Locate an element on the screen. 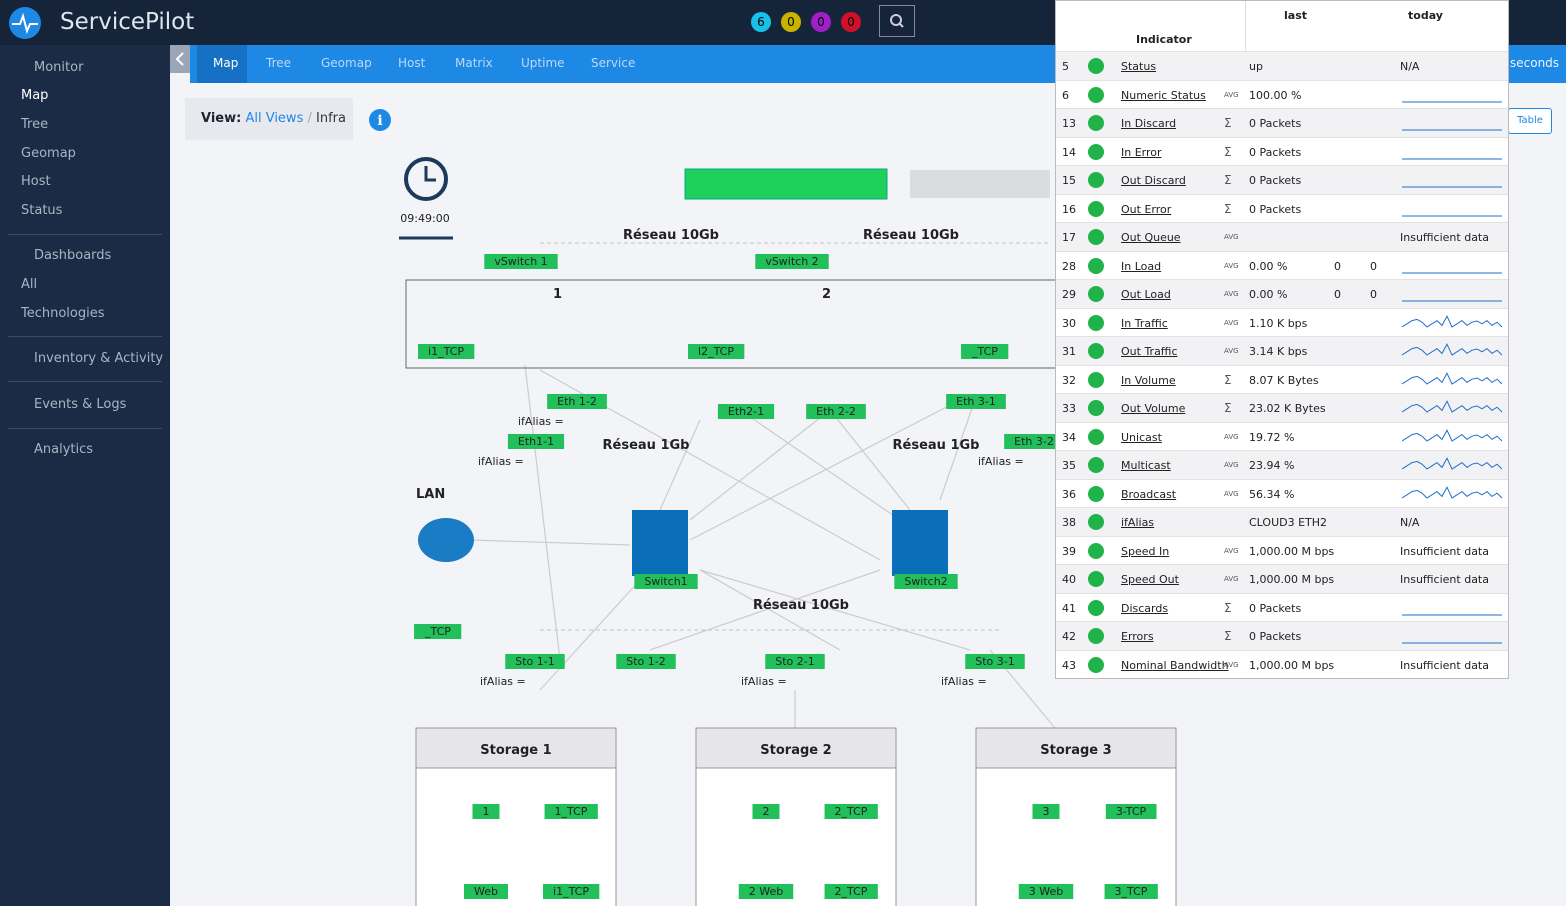  menu-item: Events & Logs is located at coordinates (80, 404).